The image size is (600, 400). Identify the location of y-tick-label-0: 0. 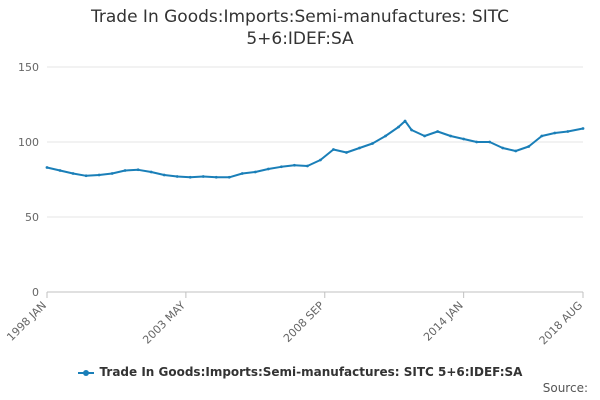
(35, 292).